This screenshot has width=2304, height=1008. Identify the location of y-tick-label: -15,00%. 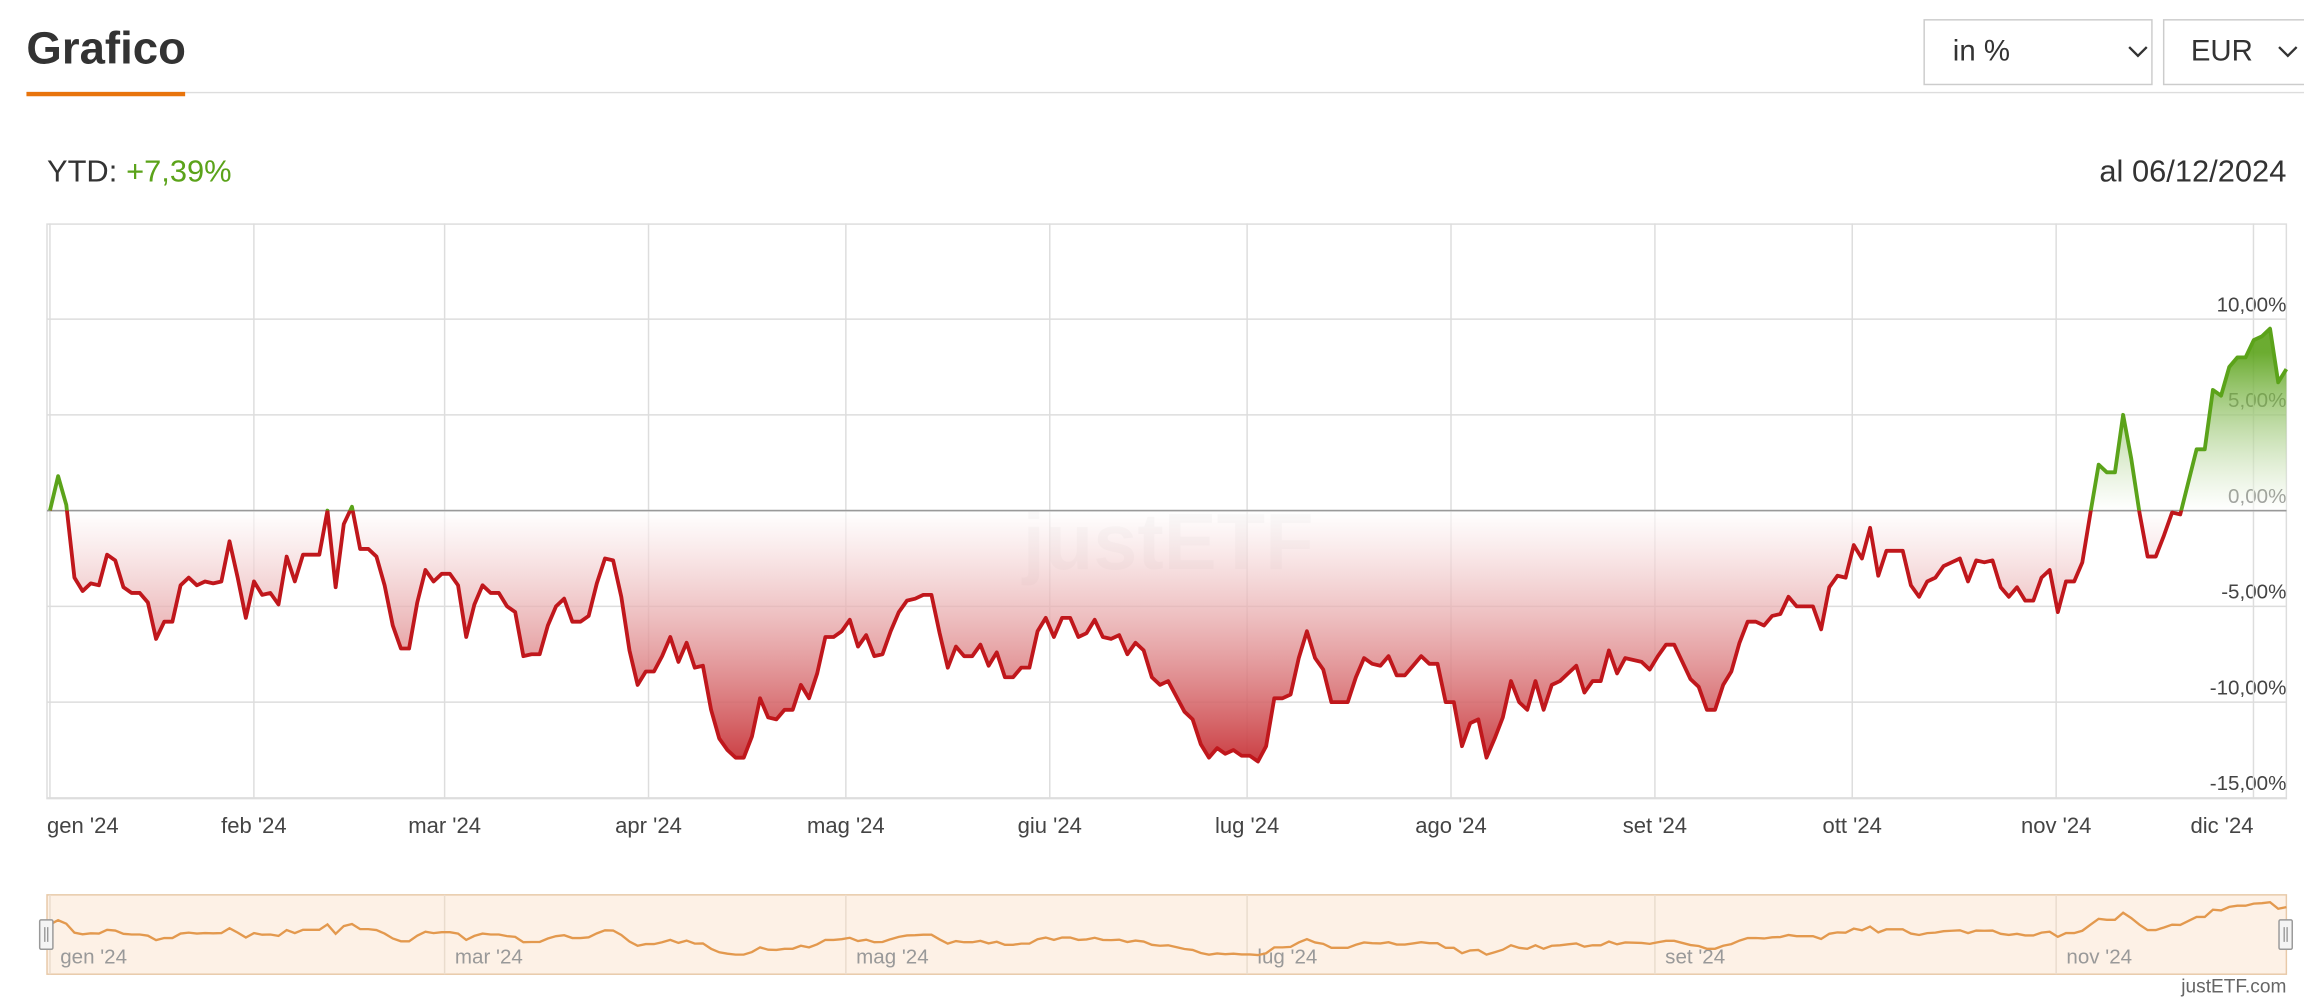
(2248, 783).